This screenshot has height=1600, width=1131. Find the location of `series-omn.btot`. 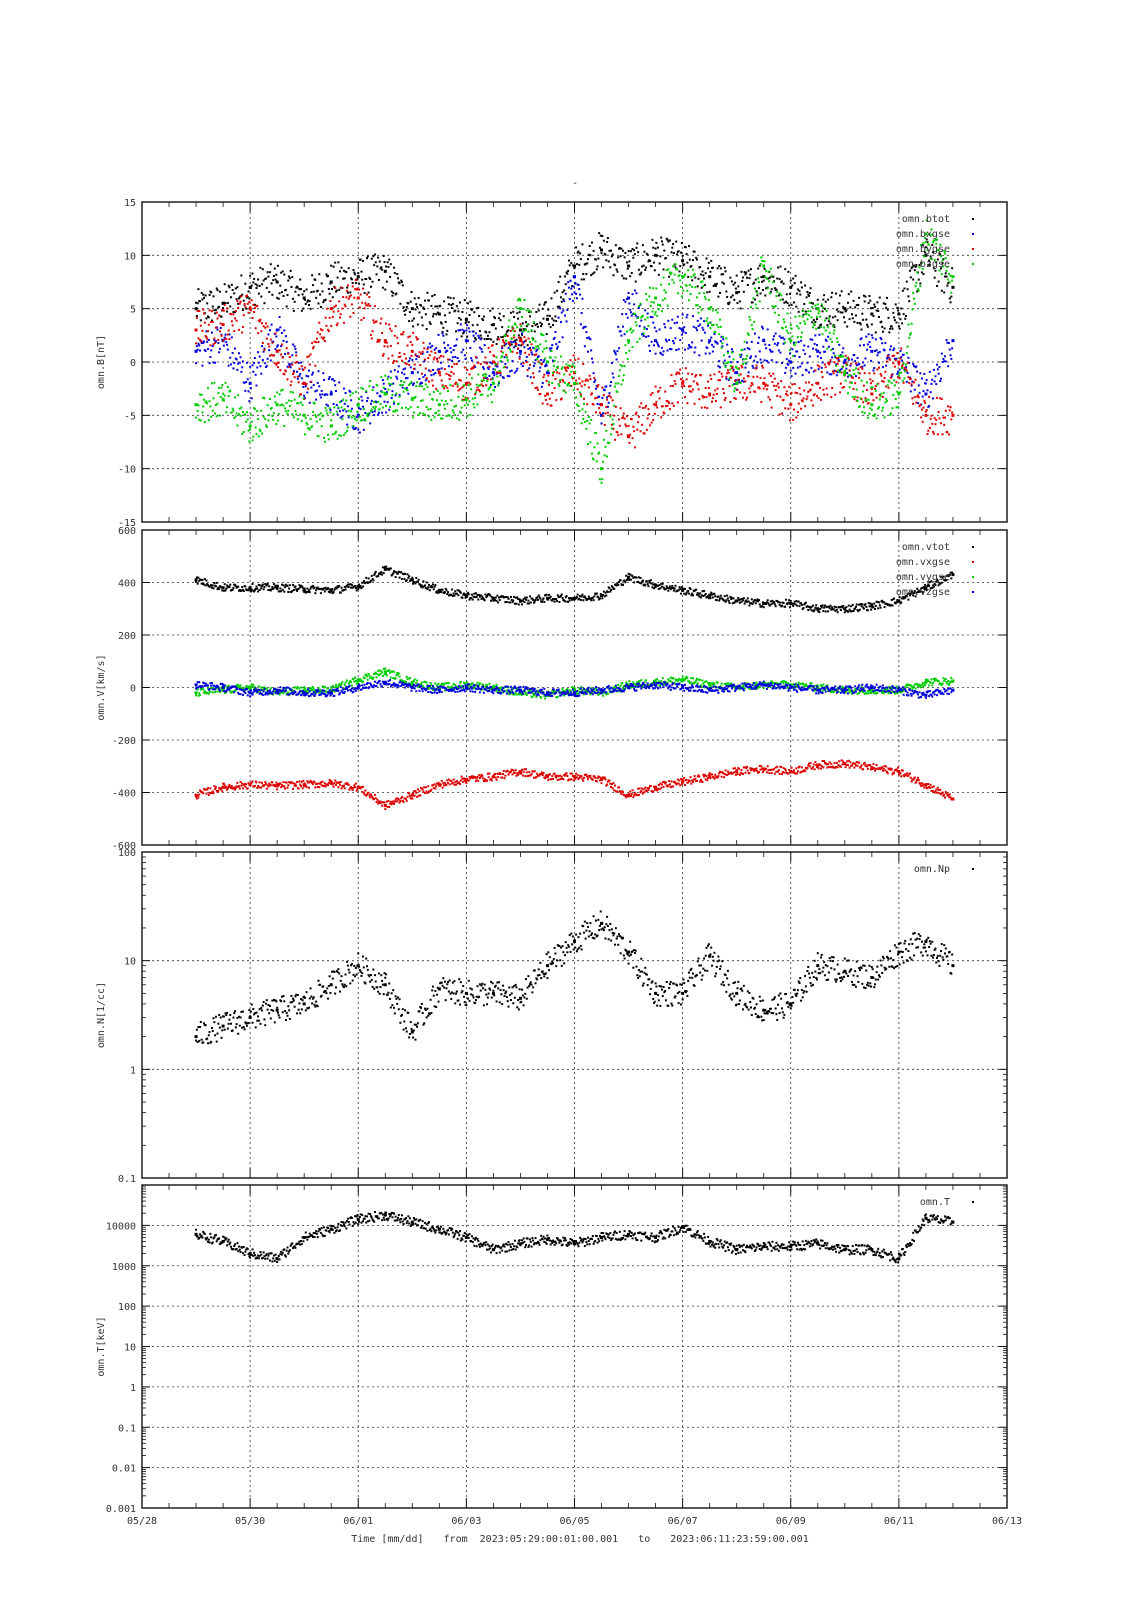

series-omn.btot is located at coordinates (574, 289).